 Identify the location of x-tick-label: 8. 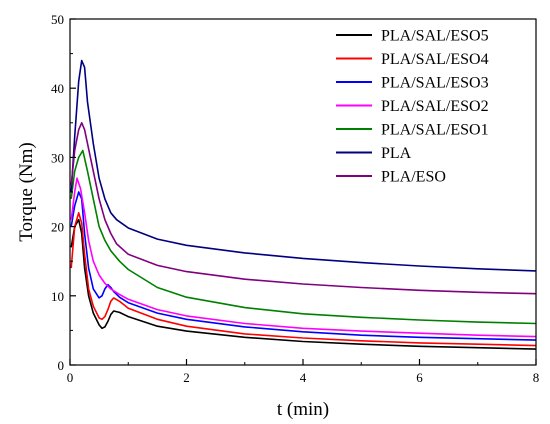
(536, 377).